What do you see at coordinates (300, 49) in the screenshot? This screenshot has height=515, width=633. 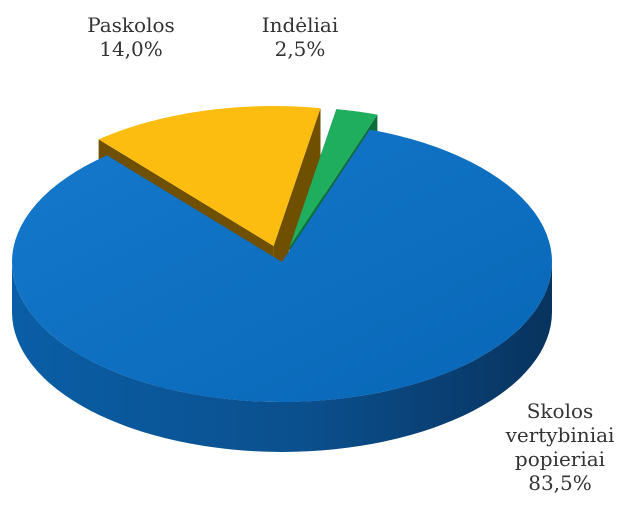 I see `pie-value-indeliai: 2,5%` at bounding box center [300, 49].